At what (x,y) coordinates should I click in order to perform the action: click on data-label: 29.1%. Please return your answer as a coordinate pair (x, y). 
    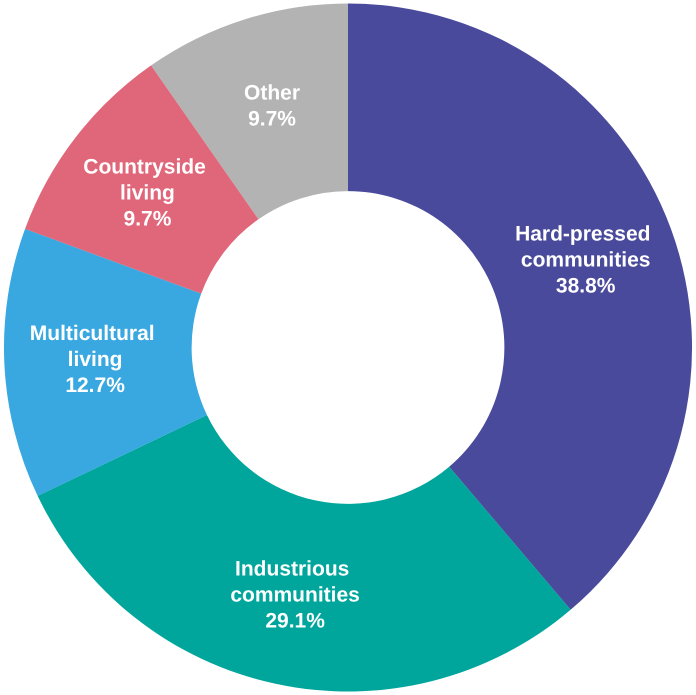
    Looking at the image, I should click on (295, 621).